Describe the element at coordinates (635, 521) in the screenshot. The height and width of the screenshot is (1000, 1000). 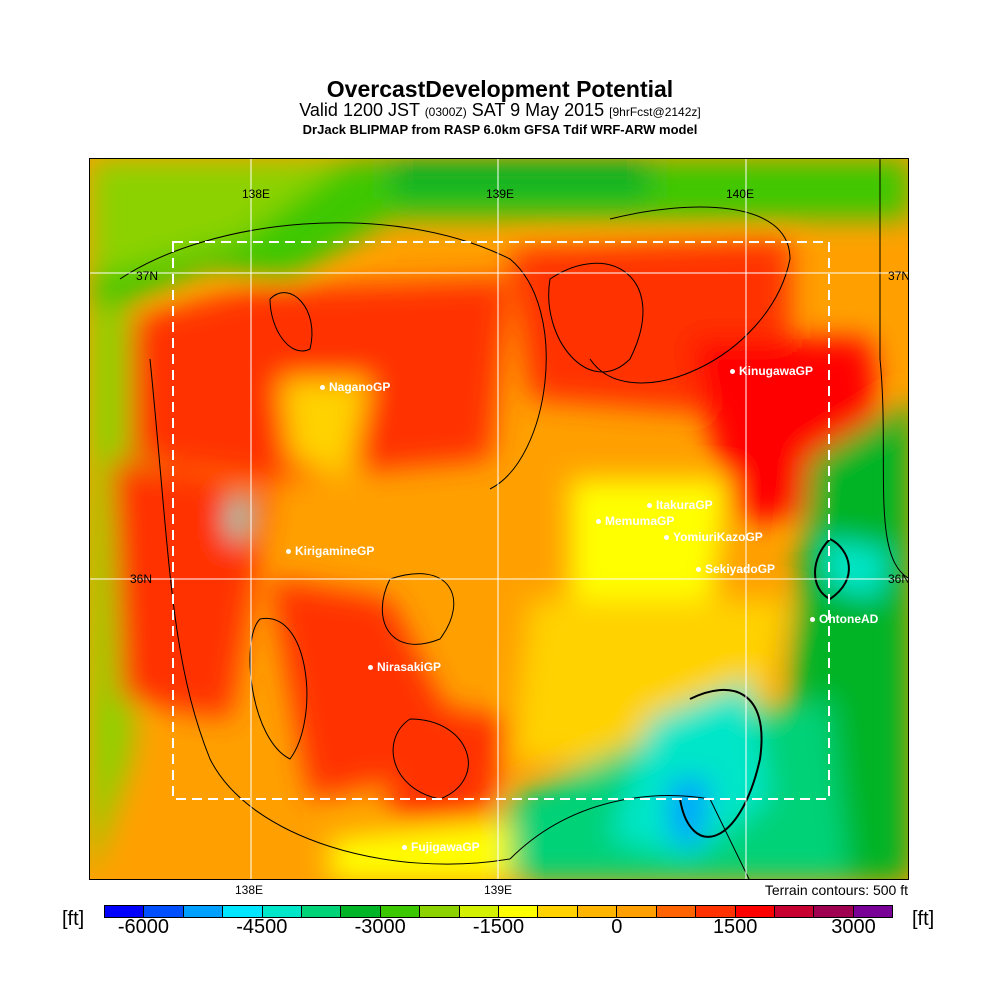
I see `station-memuma: MemumaGP` at that location.